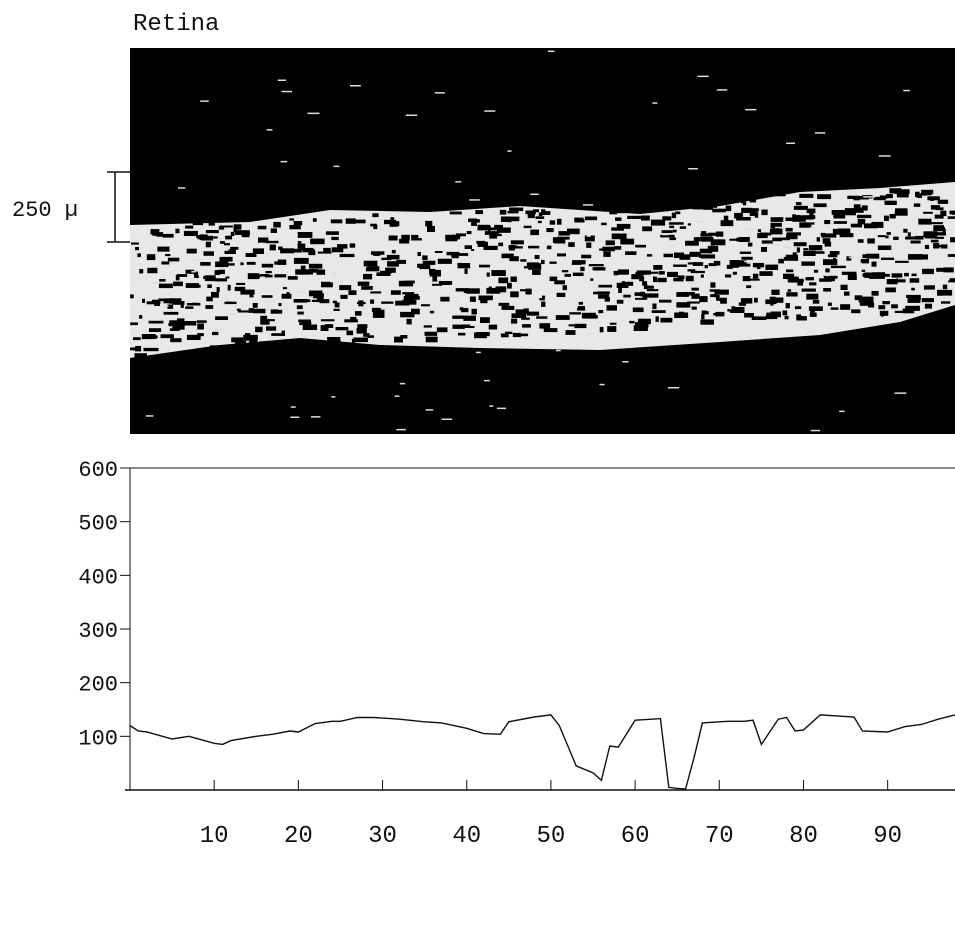  I want to click on x-tick-label-90: 90, so click(887, 836).